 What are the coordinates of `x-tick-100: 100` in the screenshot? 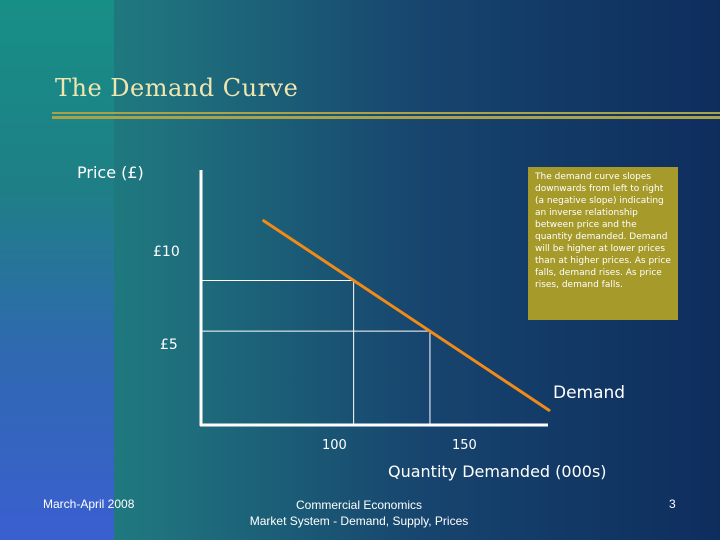 It's located at (334, 445).